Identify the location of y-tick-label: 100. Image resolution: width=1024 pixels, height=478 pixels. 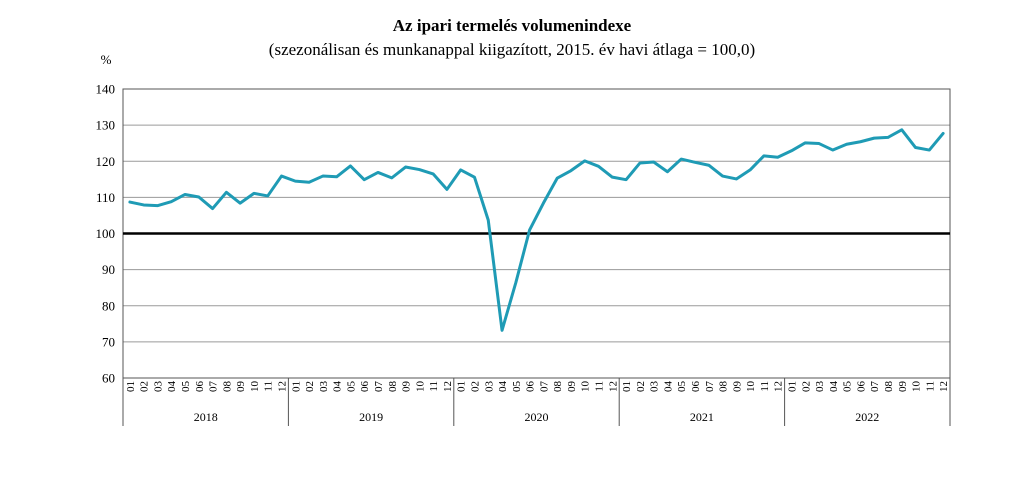
(106, 233).